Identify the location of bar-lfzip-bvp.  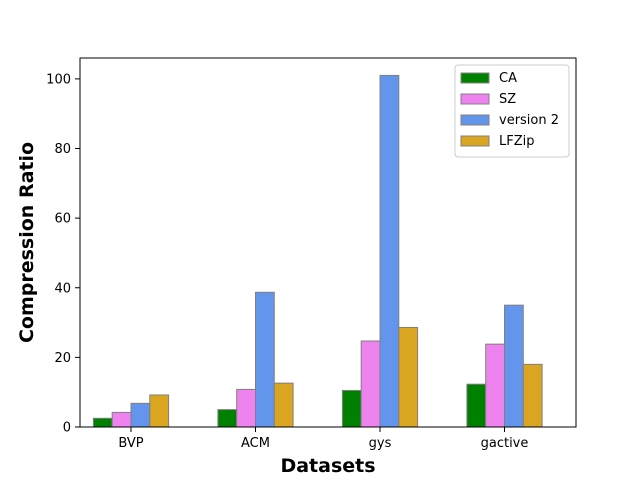
(159, 411).